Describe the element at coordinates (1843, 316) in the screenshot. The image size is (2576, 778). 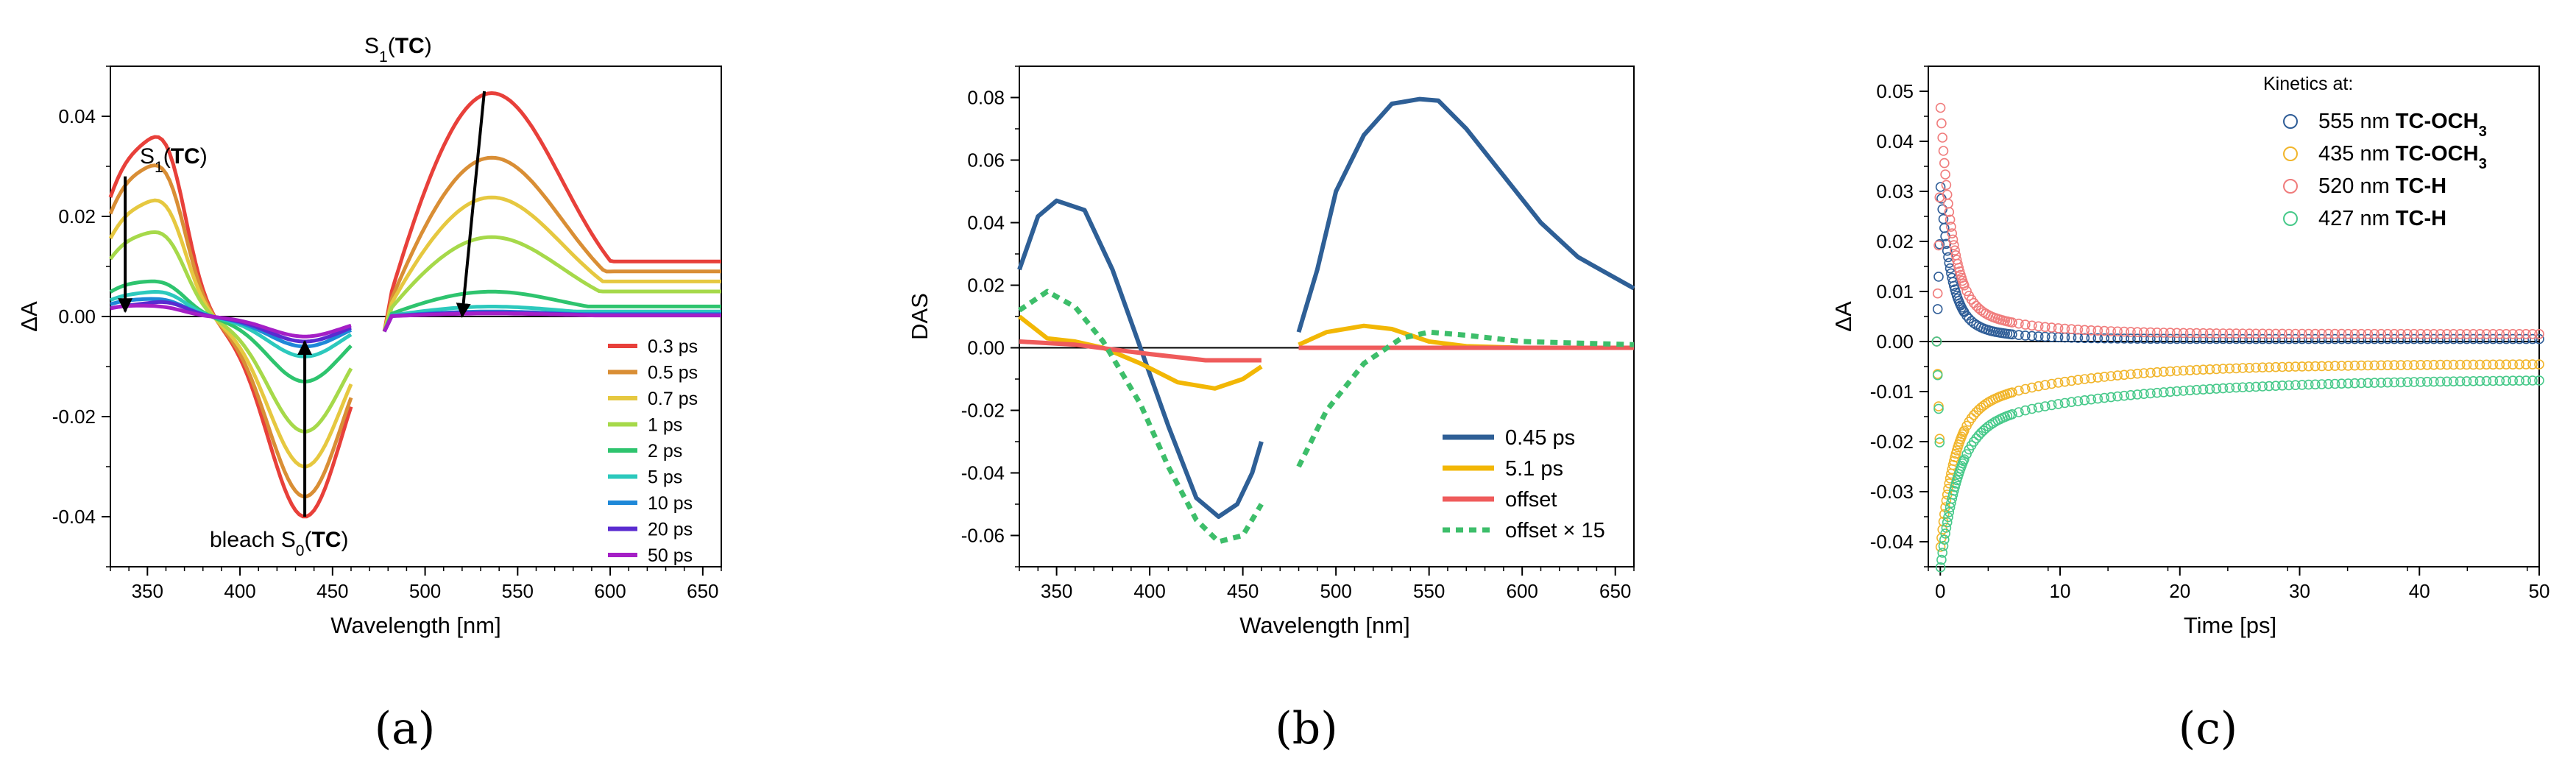
I see `chart-c-ylabel: ΔA` at that location.